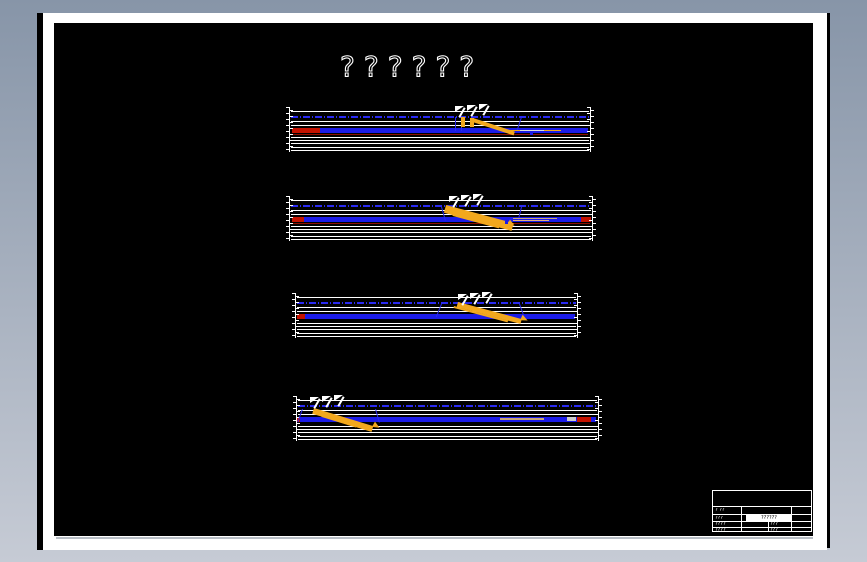  I want to click on canvas-shadow-line, so click(434, 538).